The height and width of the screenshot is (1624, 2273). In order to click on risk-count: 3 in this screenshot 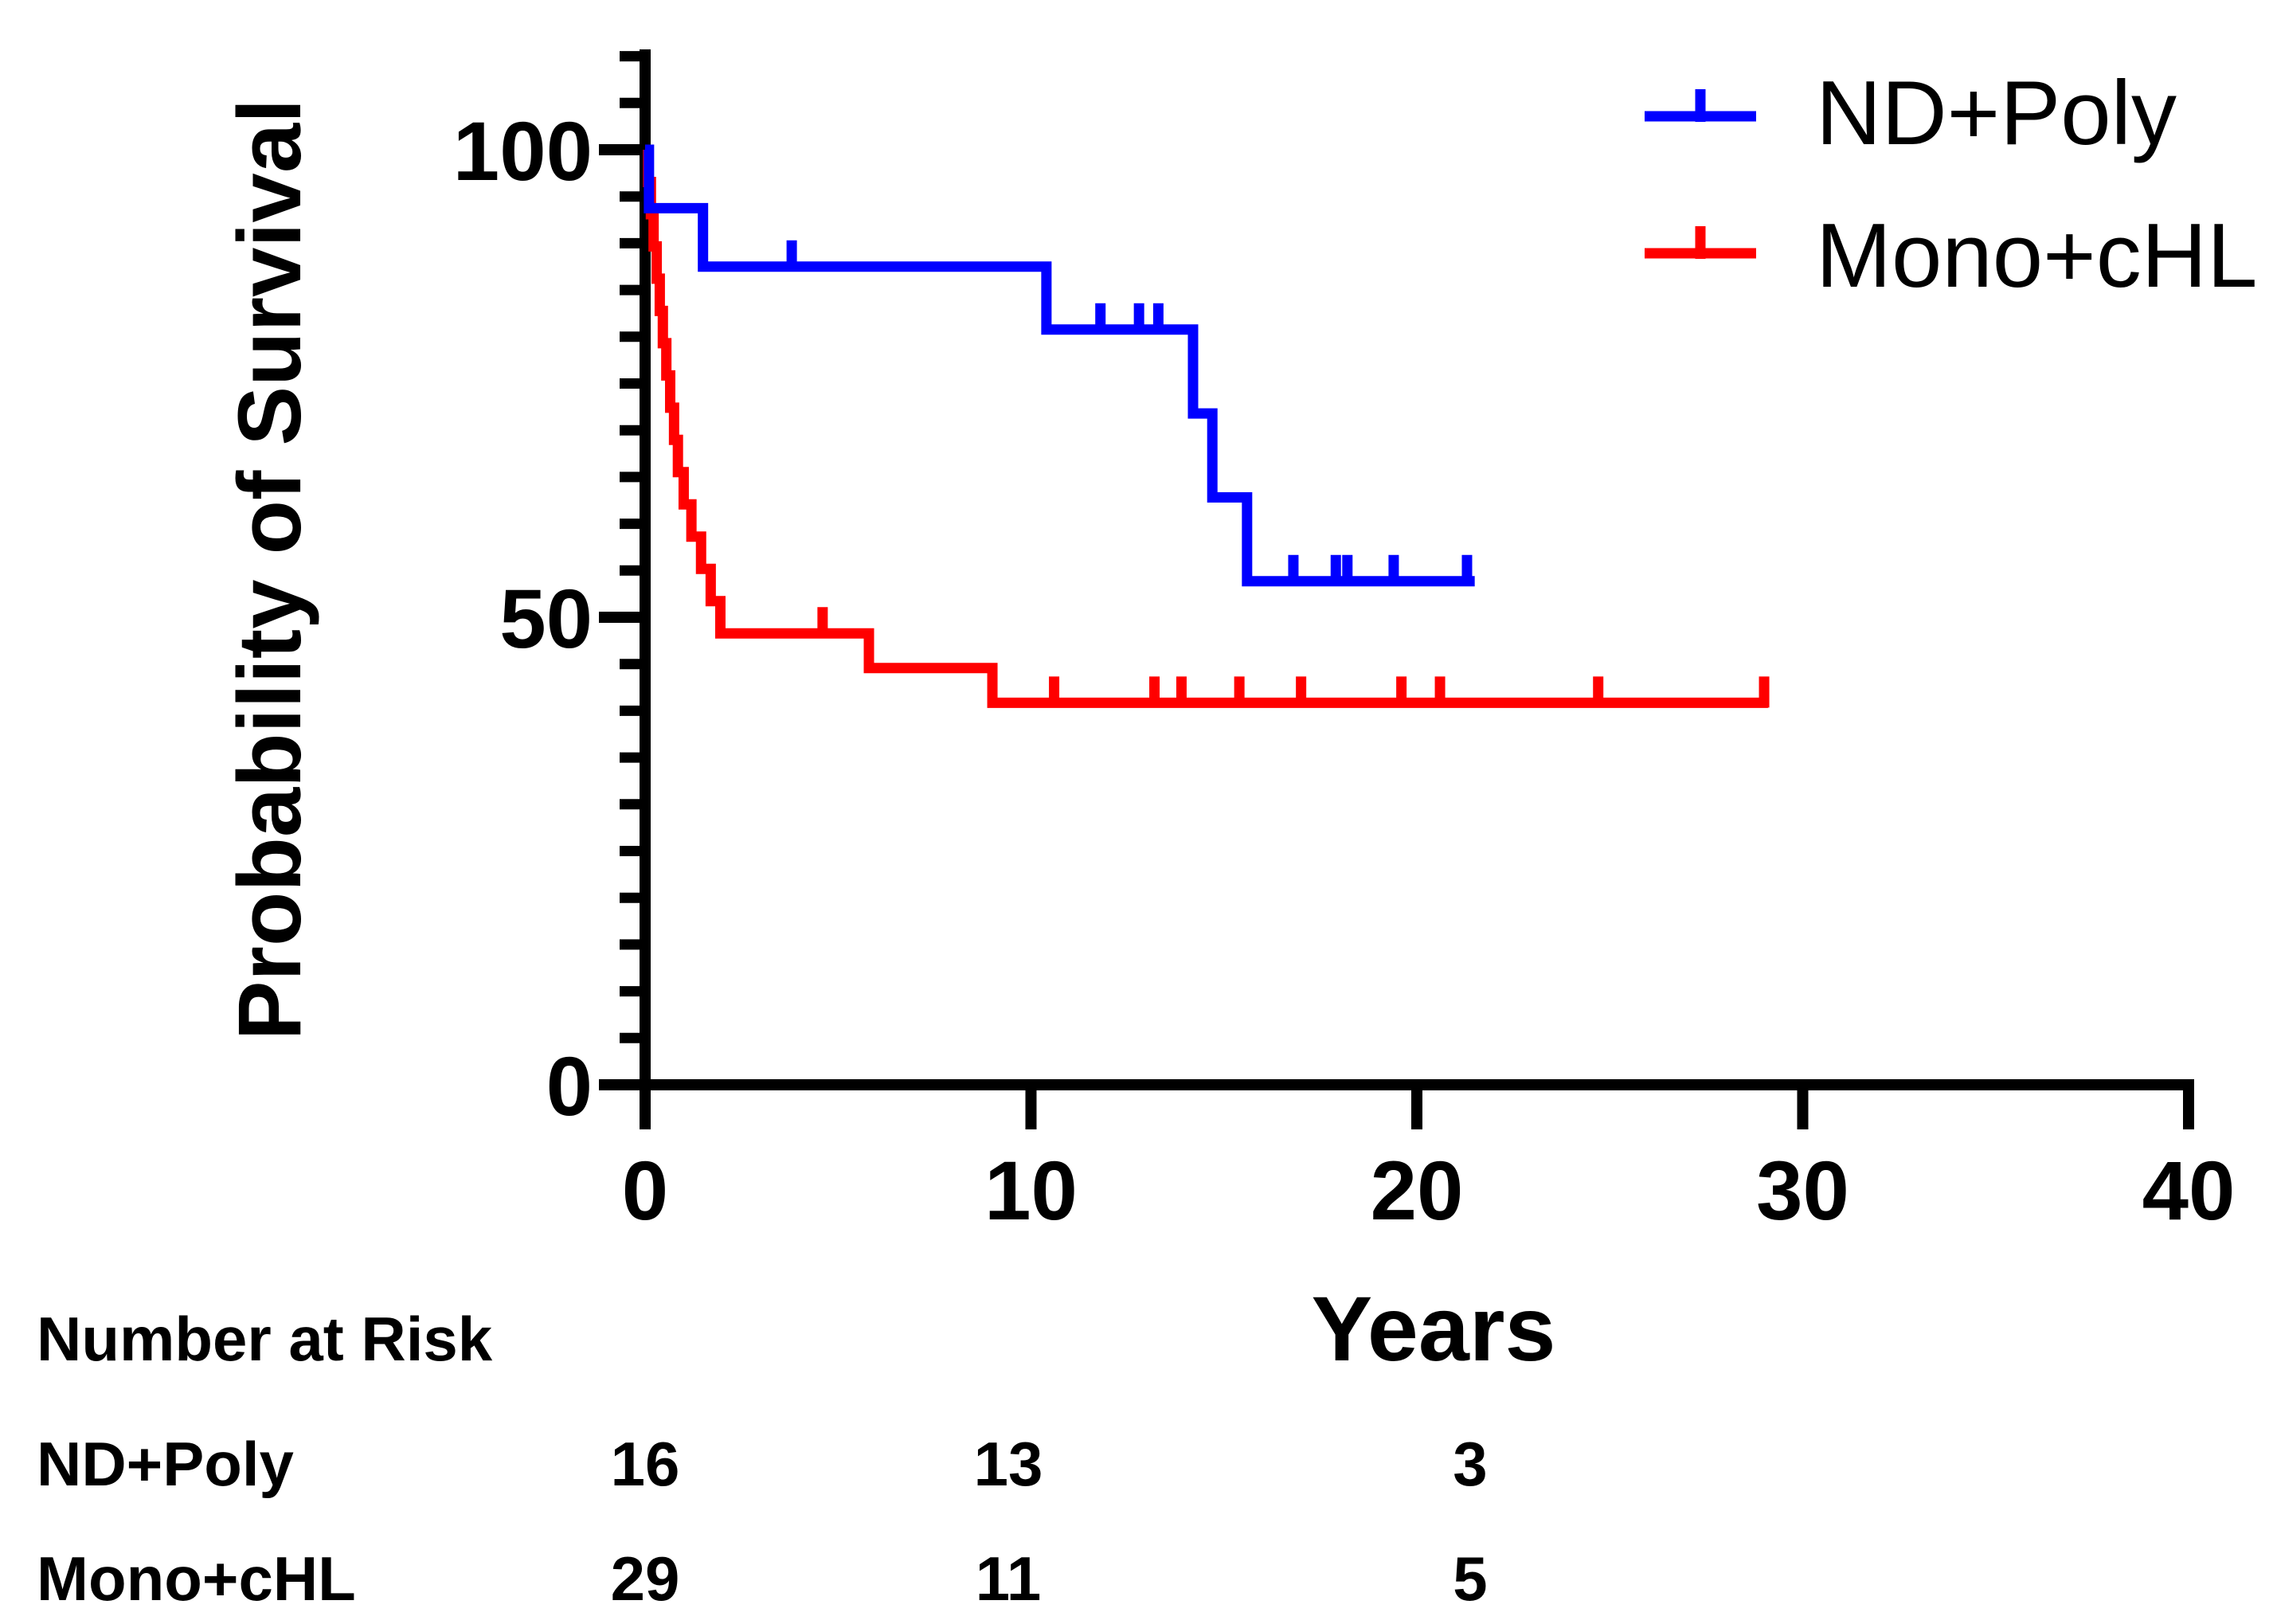, I will do `click(1470, 1464)`.